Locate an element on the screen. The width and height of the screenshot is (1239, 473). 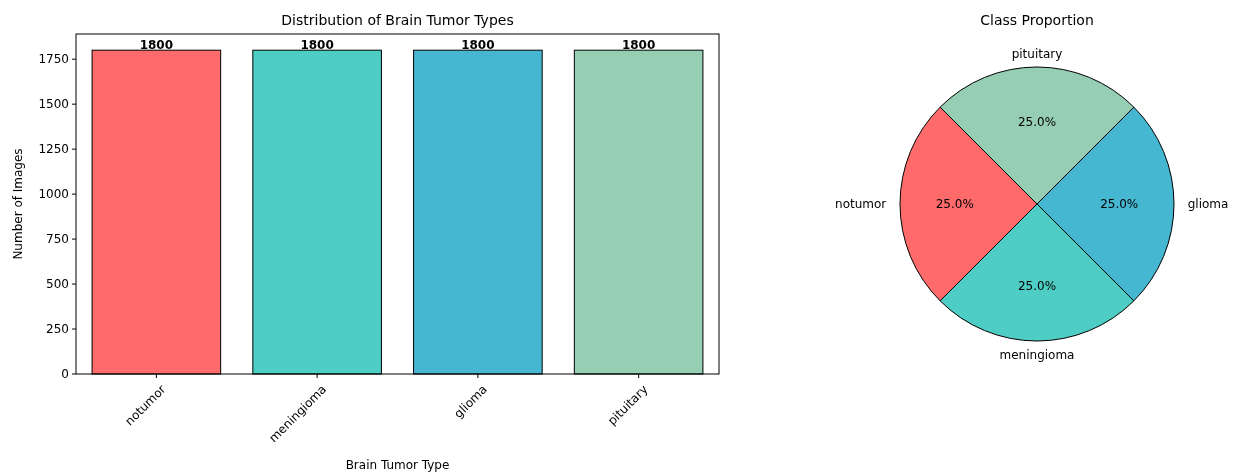
y-tick-label: 1500 is located at coordinates (53, 104).